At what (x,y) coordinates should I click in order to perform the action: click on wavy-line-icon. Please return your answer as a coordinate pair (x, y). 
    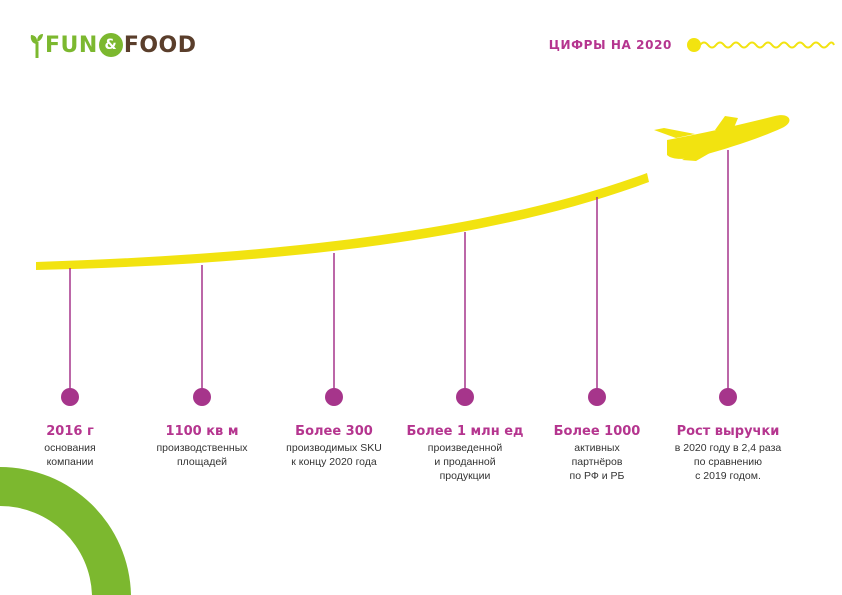
    Looking at the image, I should click on (761, 45).